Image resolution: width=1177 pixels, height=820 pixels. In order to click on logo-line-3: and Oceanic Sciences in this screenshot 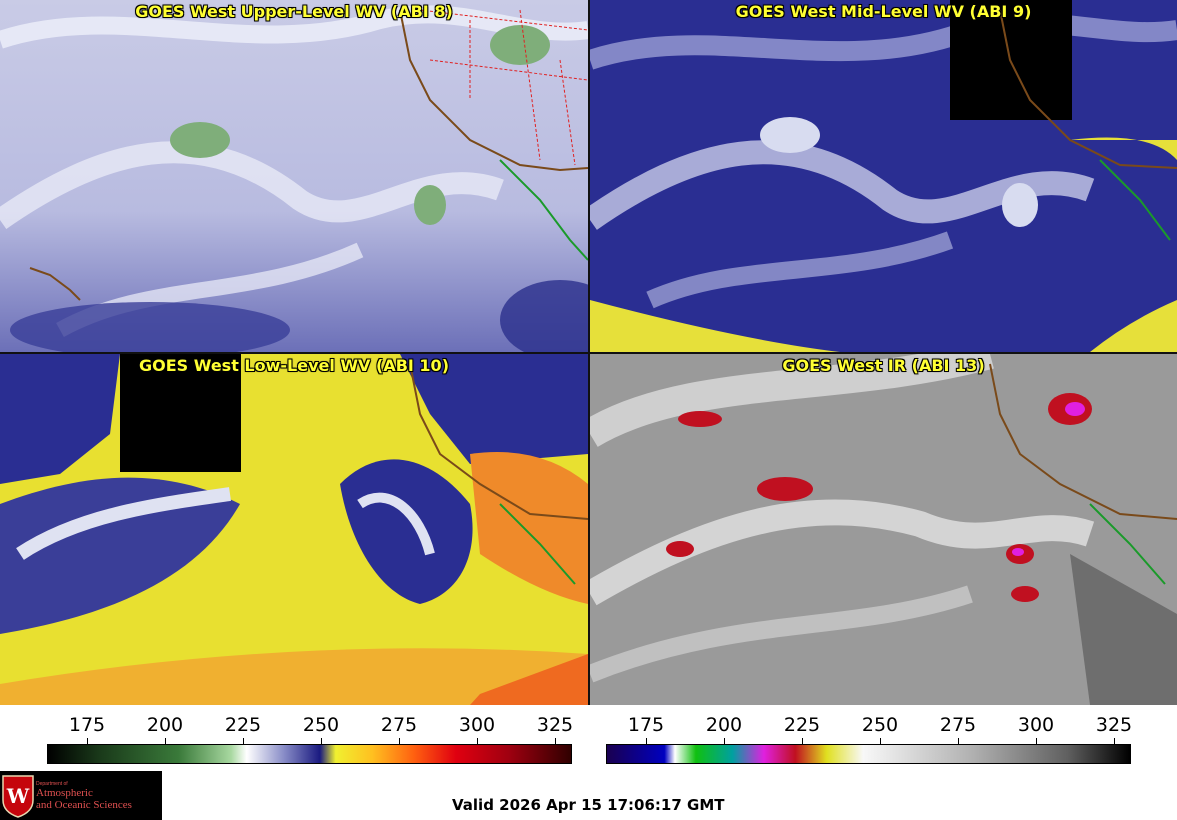, I will do `click(84, 805)`.